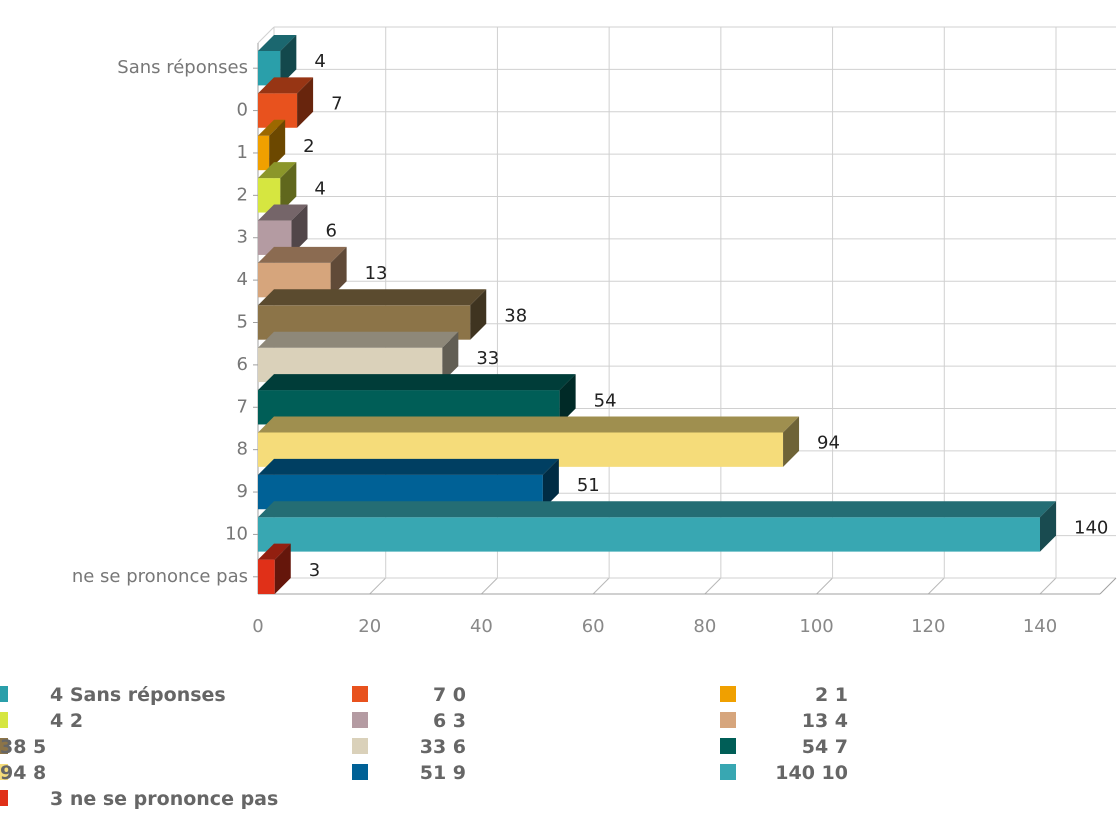 The height and width of the screenshot is (814, 1117). What do you see at coordinates (336, 104) in the screenshot?
I see `bar-value-label: 7` at bounding box center [336, 104].